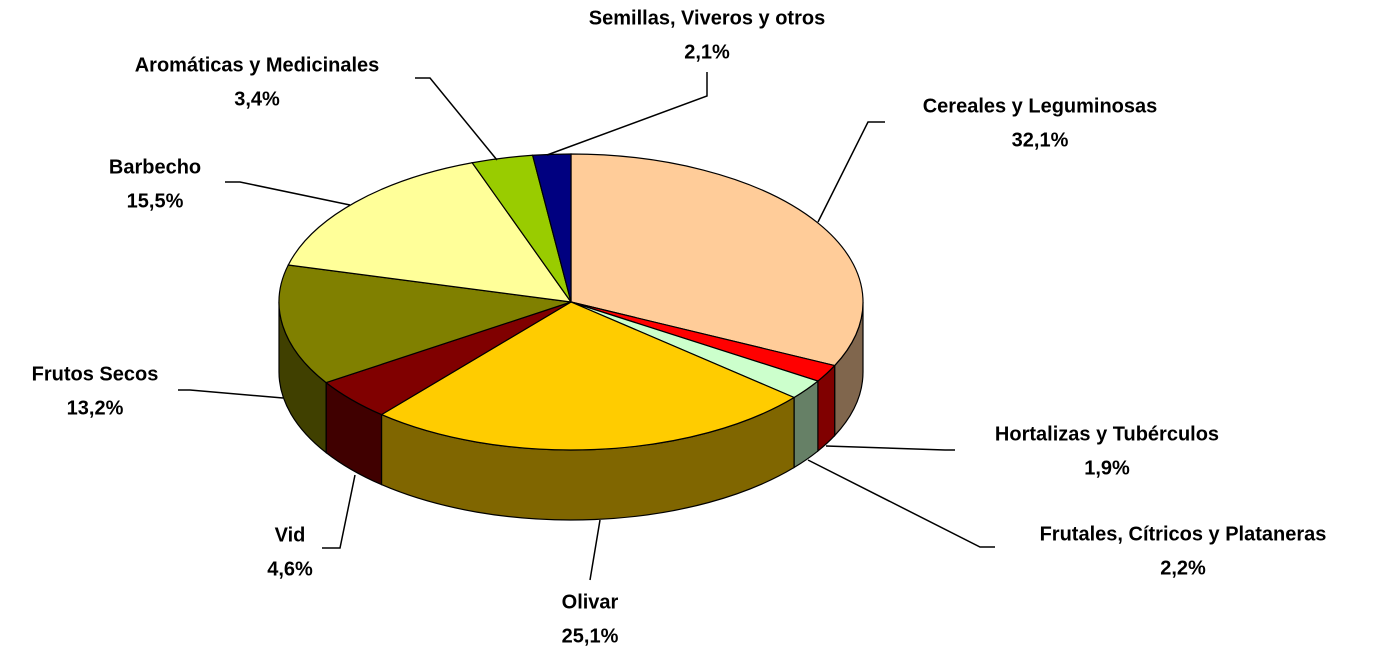  I want to click on value-label: 15,5%, so click(155, 201).